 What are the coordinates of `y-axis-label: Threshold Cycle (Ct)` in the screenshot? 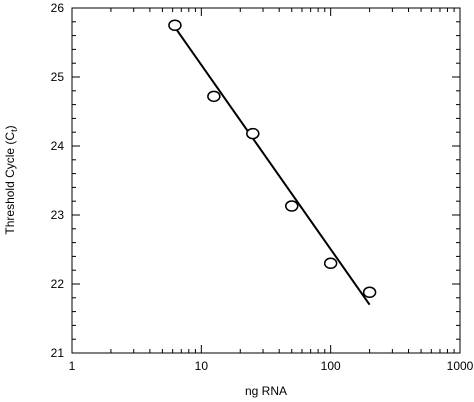 It's located at (11, 179).